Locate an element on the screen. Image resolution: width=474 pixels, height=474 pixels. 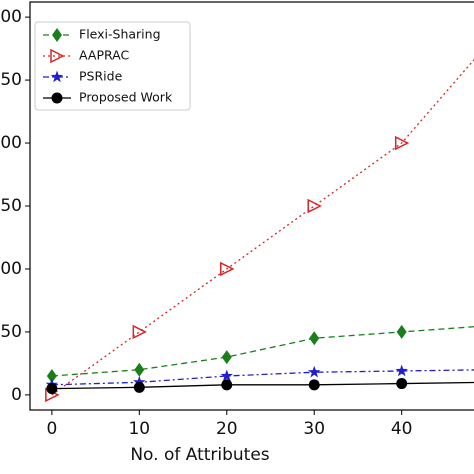
legend-label: AAPRAC is located at coordinates (104, 55).